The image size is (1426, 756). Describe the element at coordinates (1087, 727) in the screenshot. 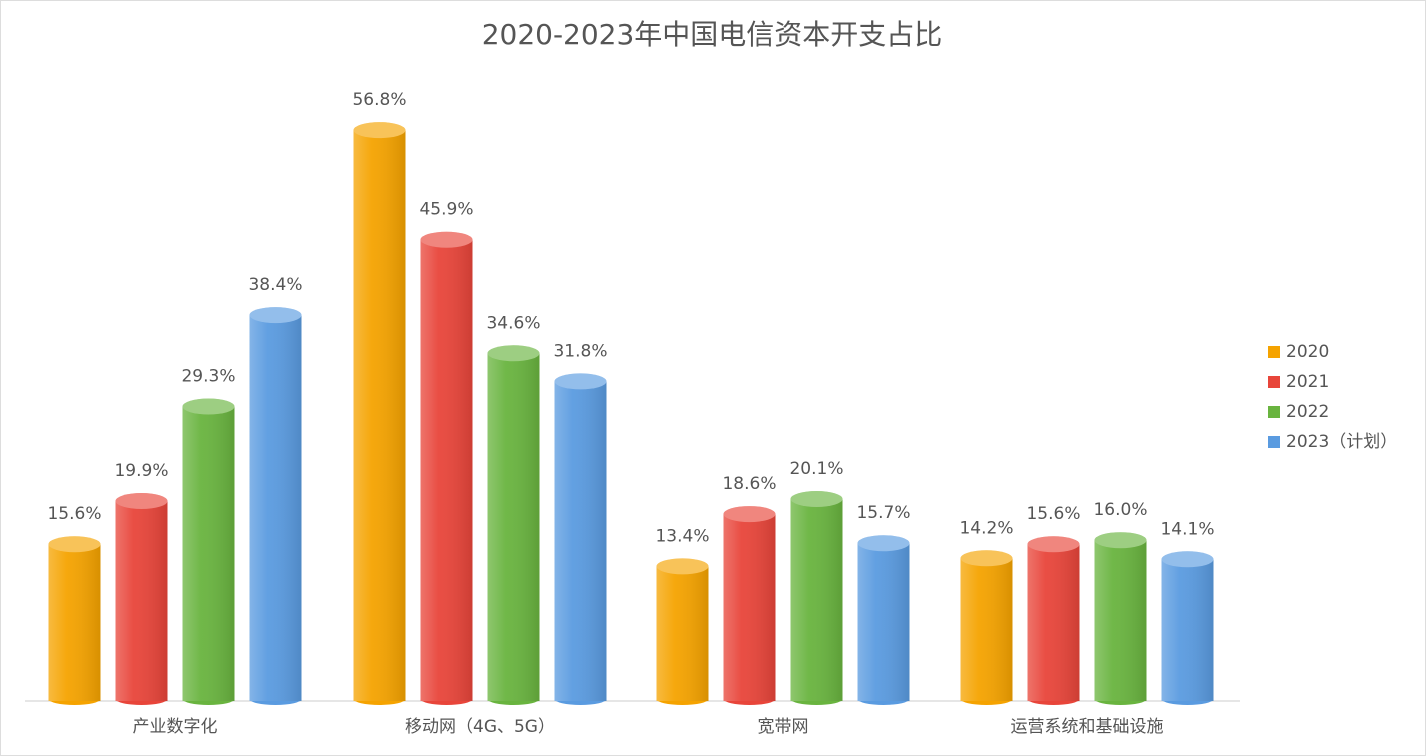

I see `x-tick-label: 运营系统和基础设施` at that location.